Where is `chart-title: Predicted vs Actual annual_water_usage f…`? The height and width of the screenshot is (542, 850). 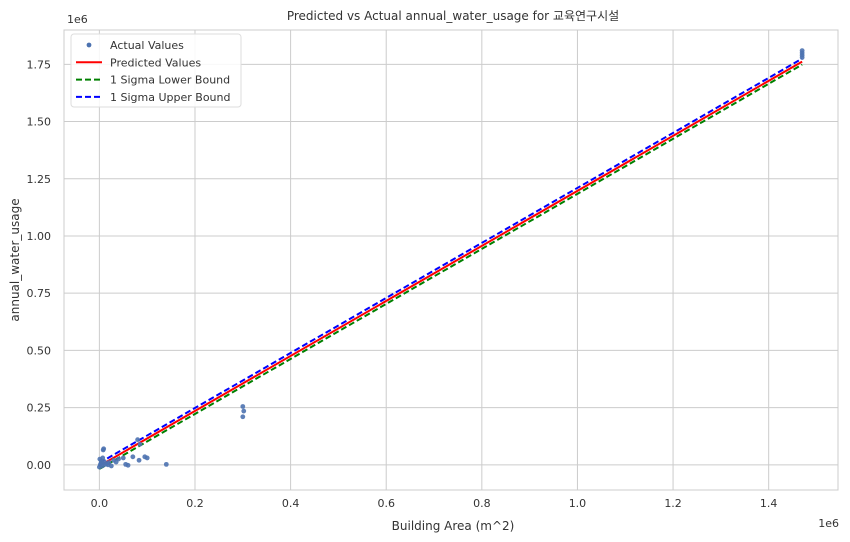 chart-title: Predicted vs Actual annual_water_usage f… is located at coordinates (453, 16).